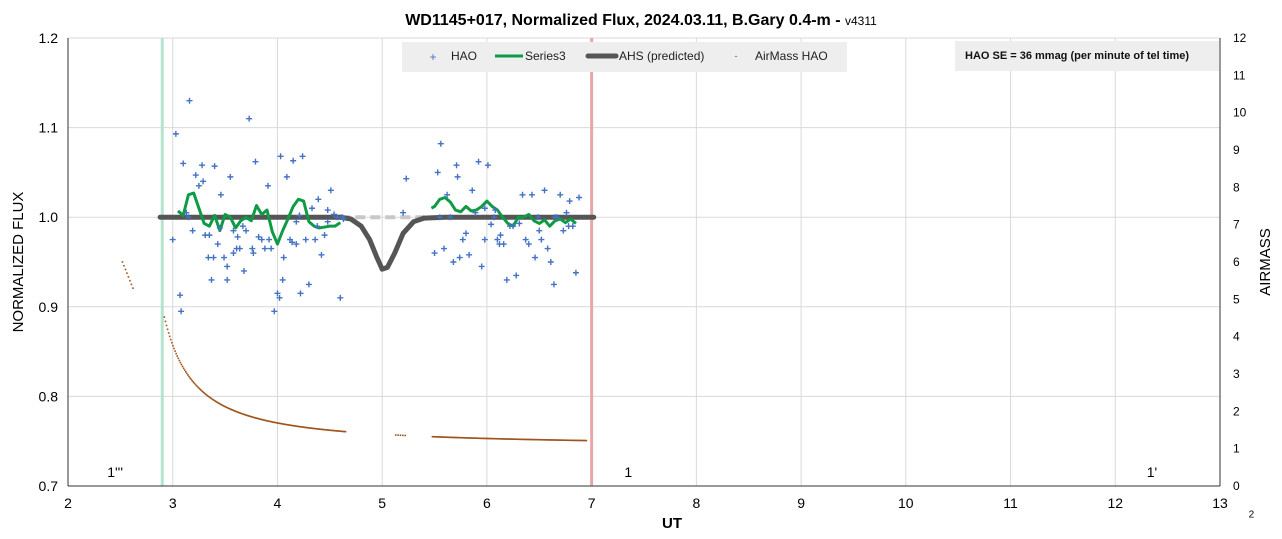 The width and height of the screenshot is (1282, 539). Describe the element at coordinates (1236, 225) in the screenshot. I see `y2-tick-label: 7` at that location.